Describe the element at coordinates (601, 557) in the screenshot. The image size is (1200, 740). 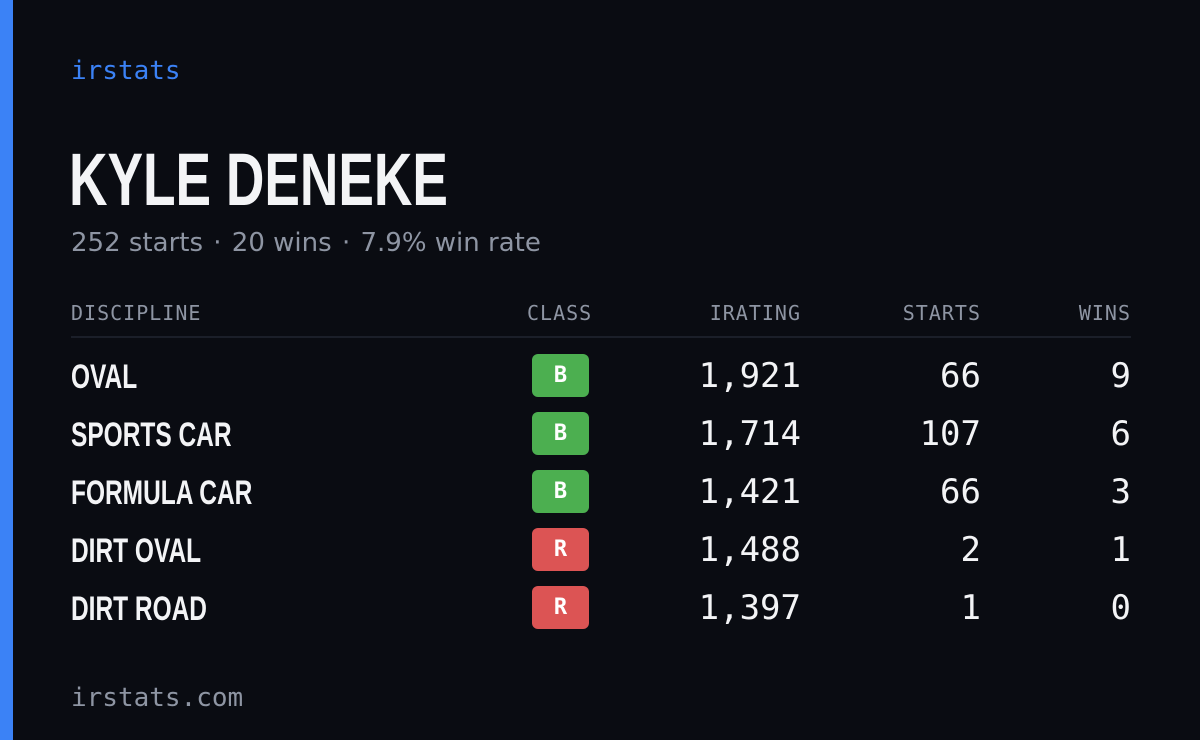
I see `table-row: DIRT OVAL R 1,488 2 1` at that location.